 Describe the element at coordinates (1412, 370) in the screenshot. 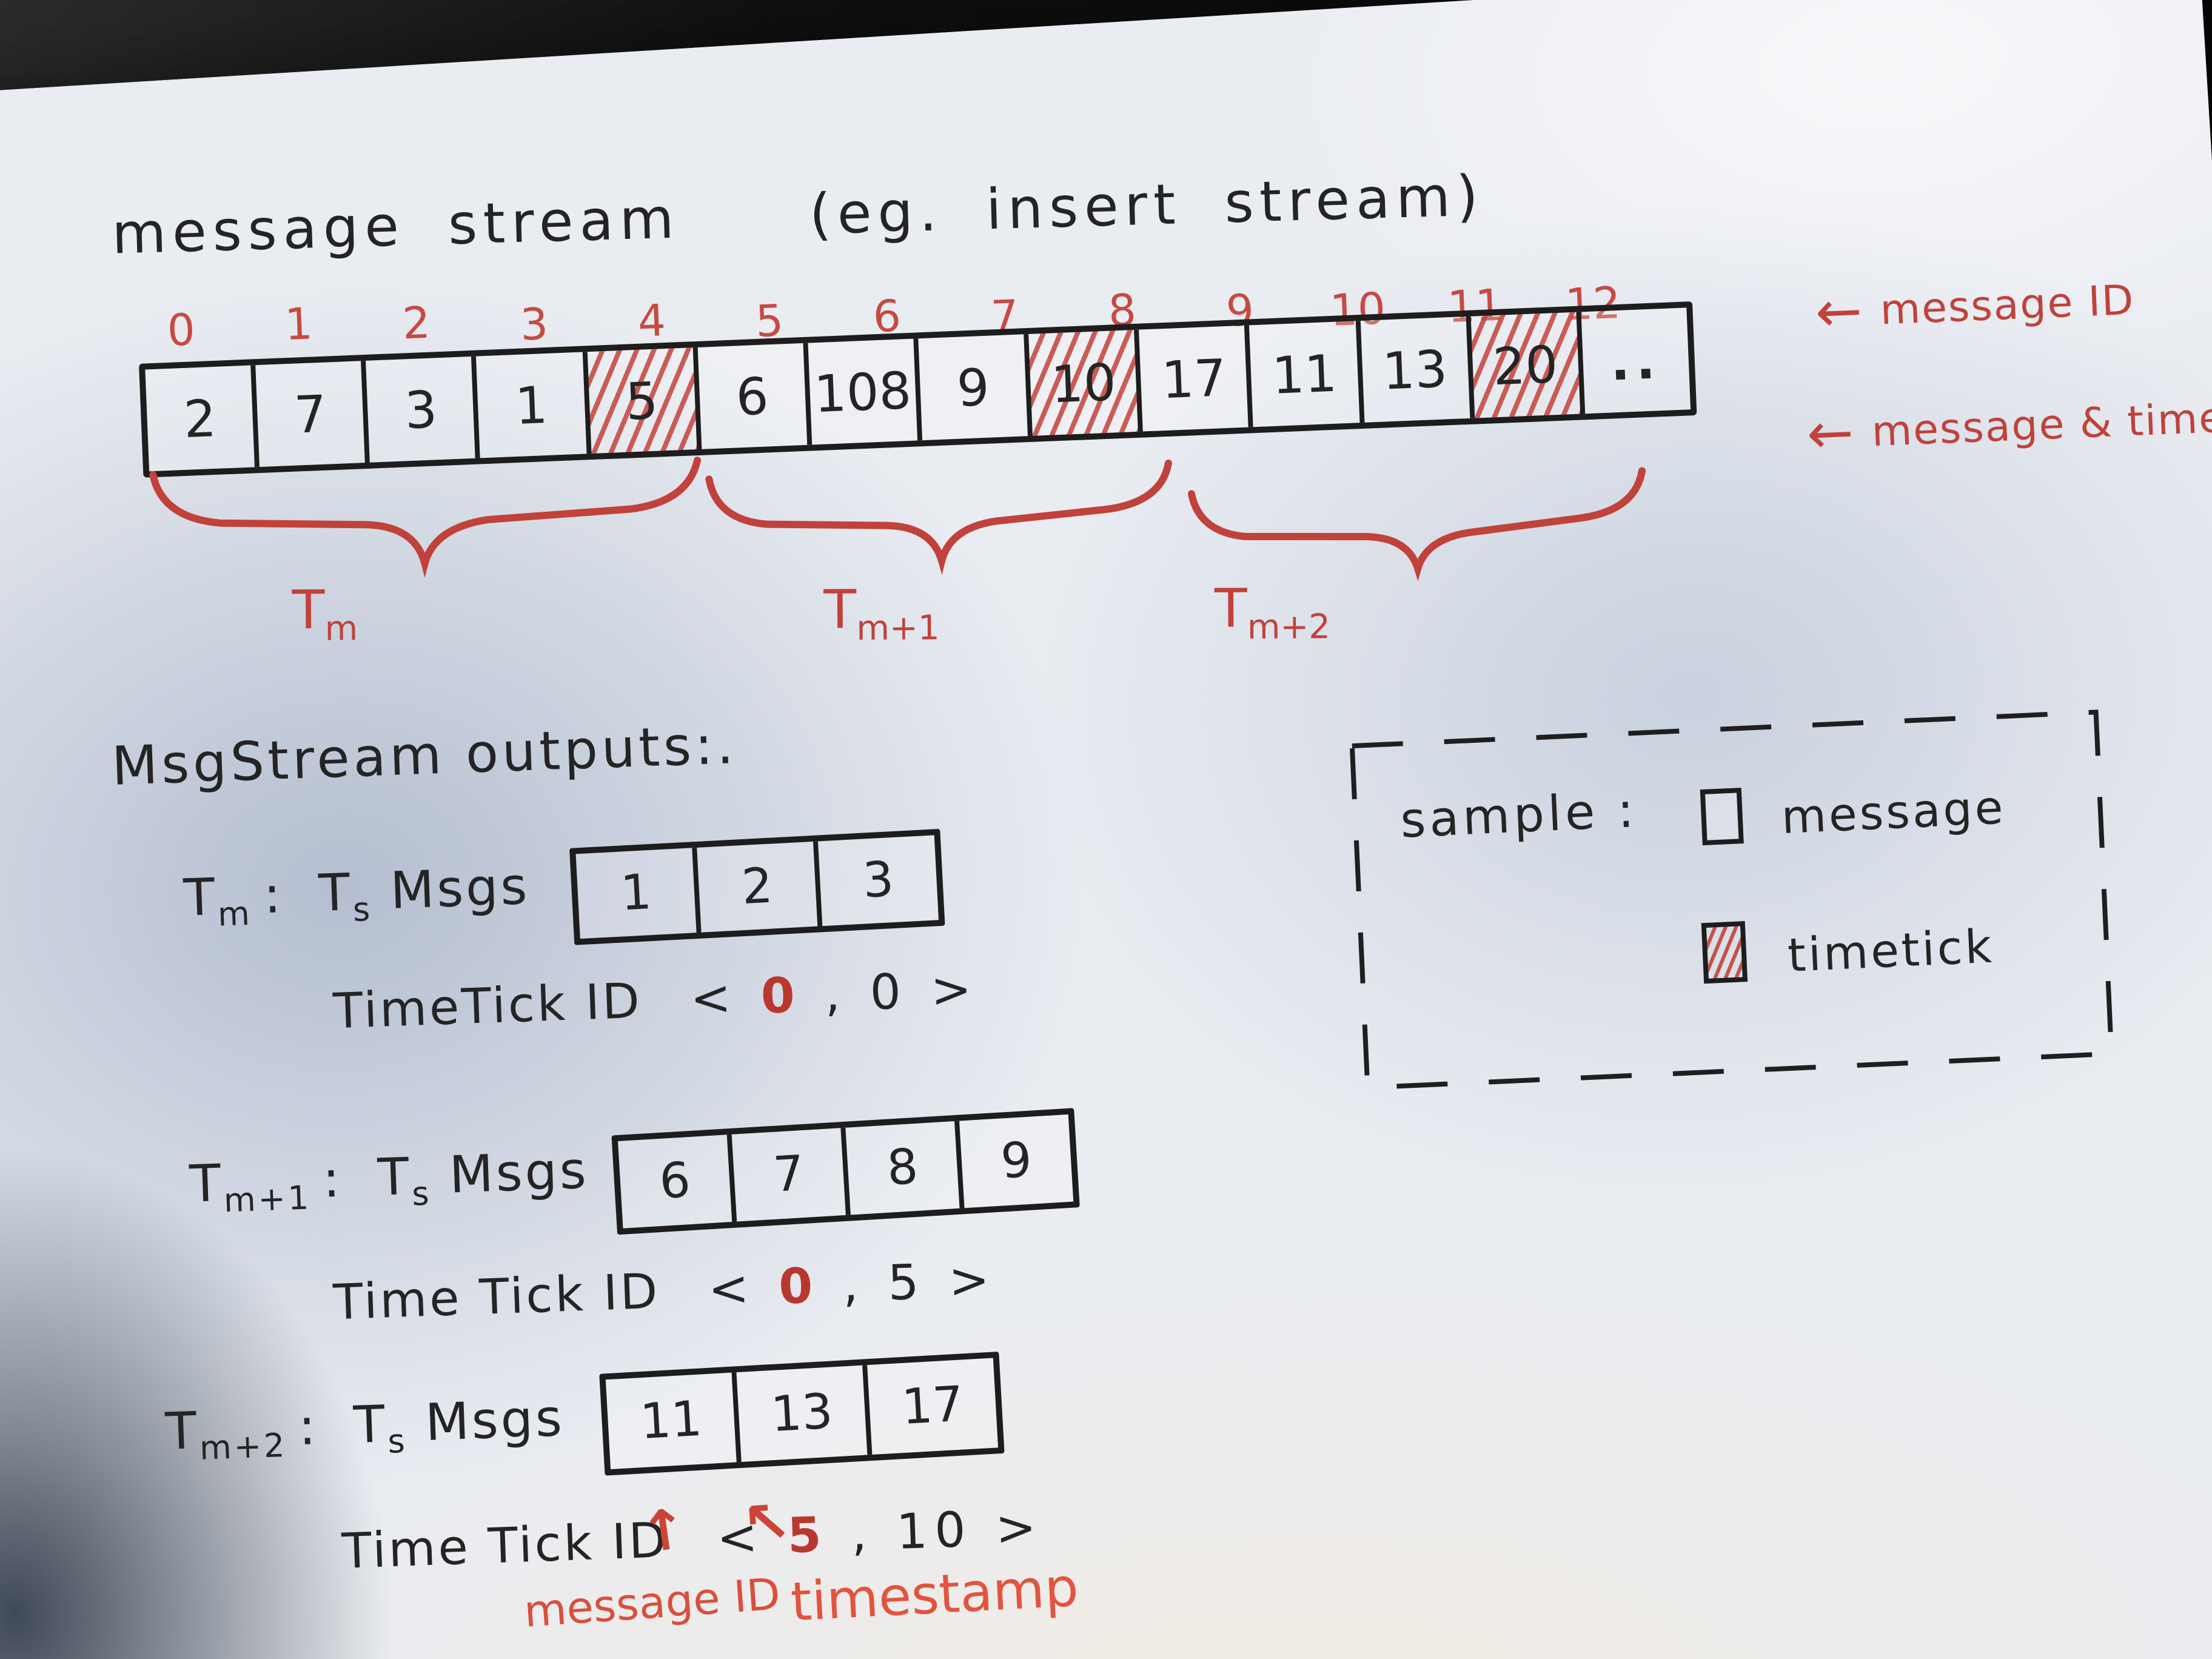

I see `stream-cell: 13` at that location.